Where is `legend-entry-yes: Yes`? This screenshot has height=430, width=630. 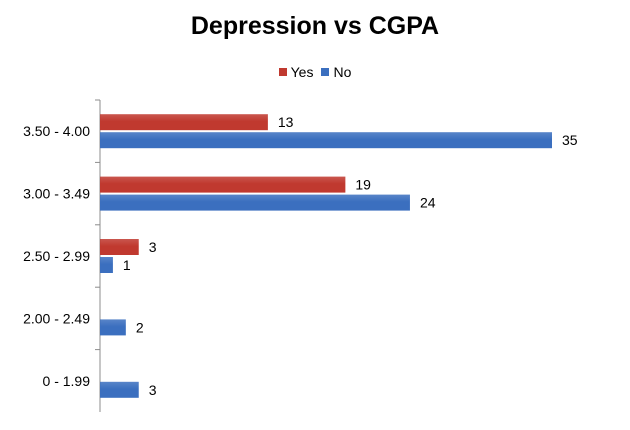
legend-entry-yes: Yes is located at coordinates (296, 72).